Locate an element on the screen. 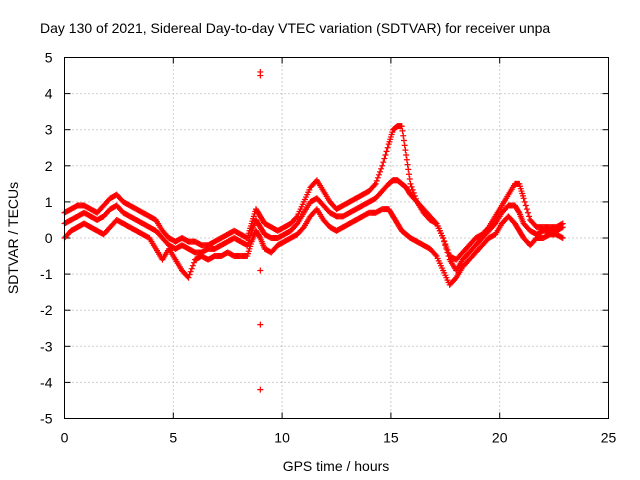  y-tick-label: -2 is located at coordinates (46, 310).